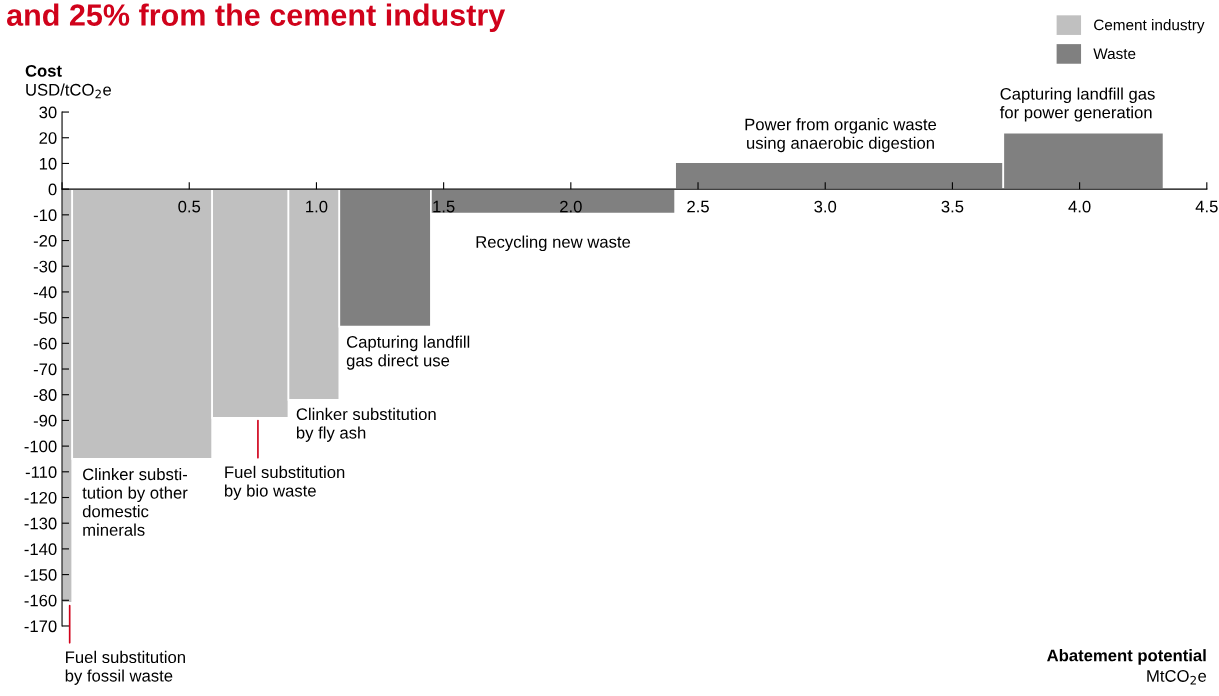  What do you see at coordinates (366, 424) in the screenshot?
I see `annotation: Clinker substitution by fly ash` at bounding box center [366, 424].